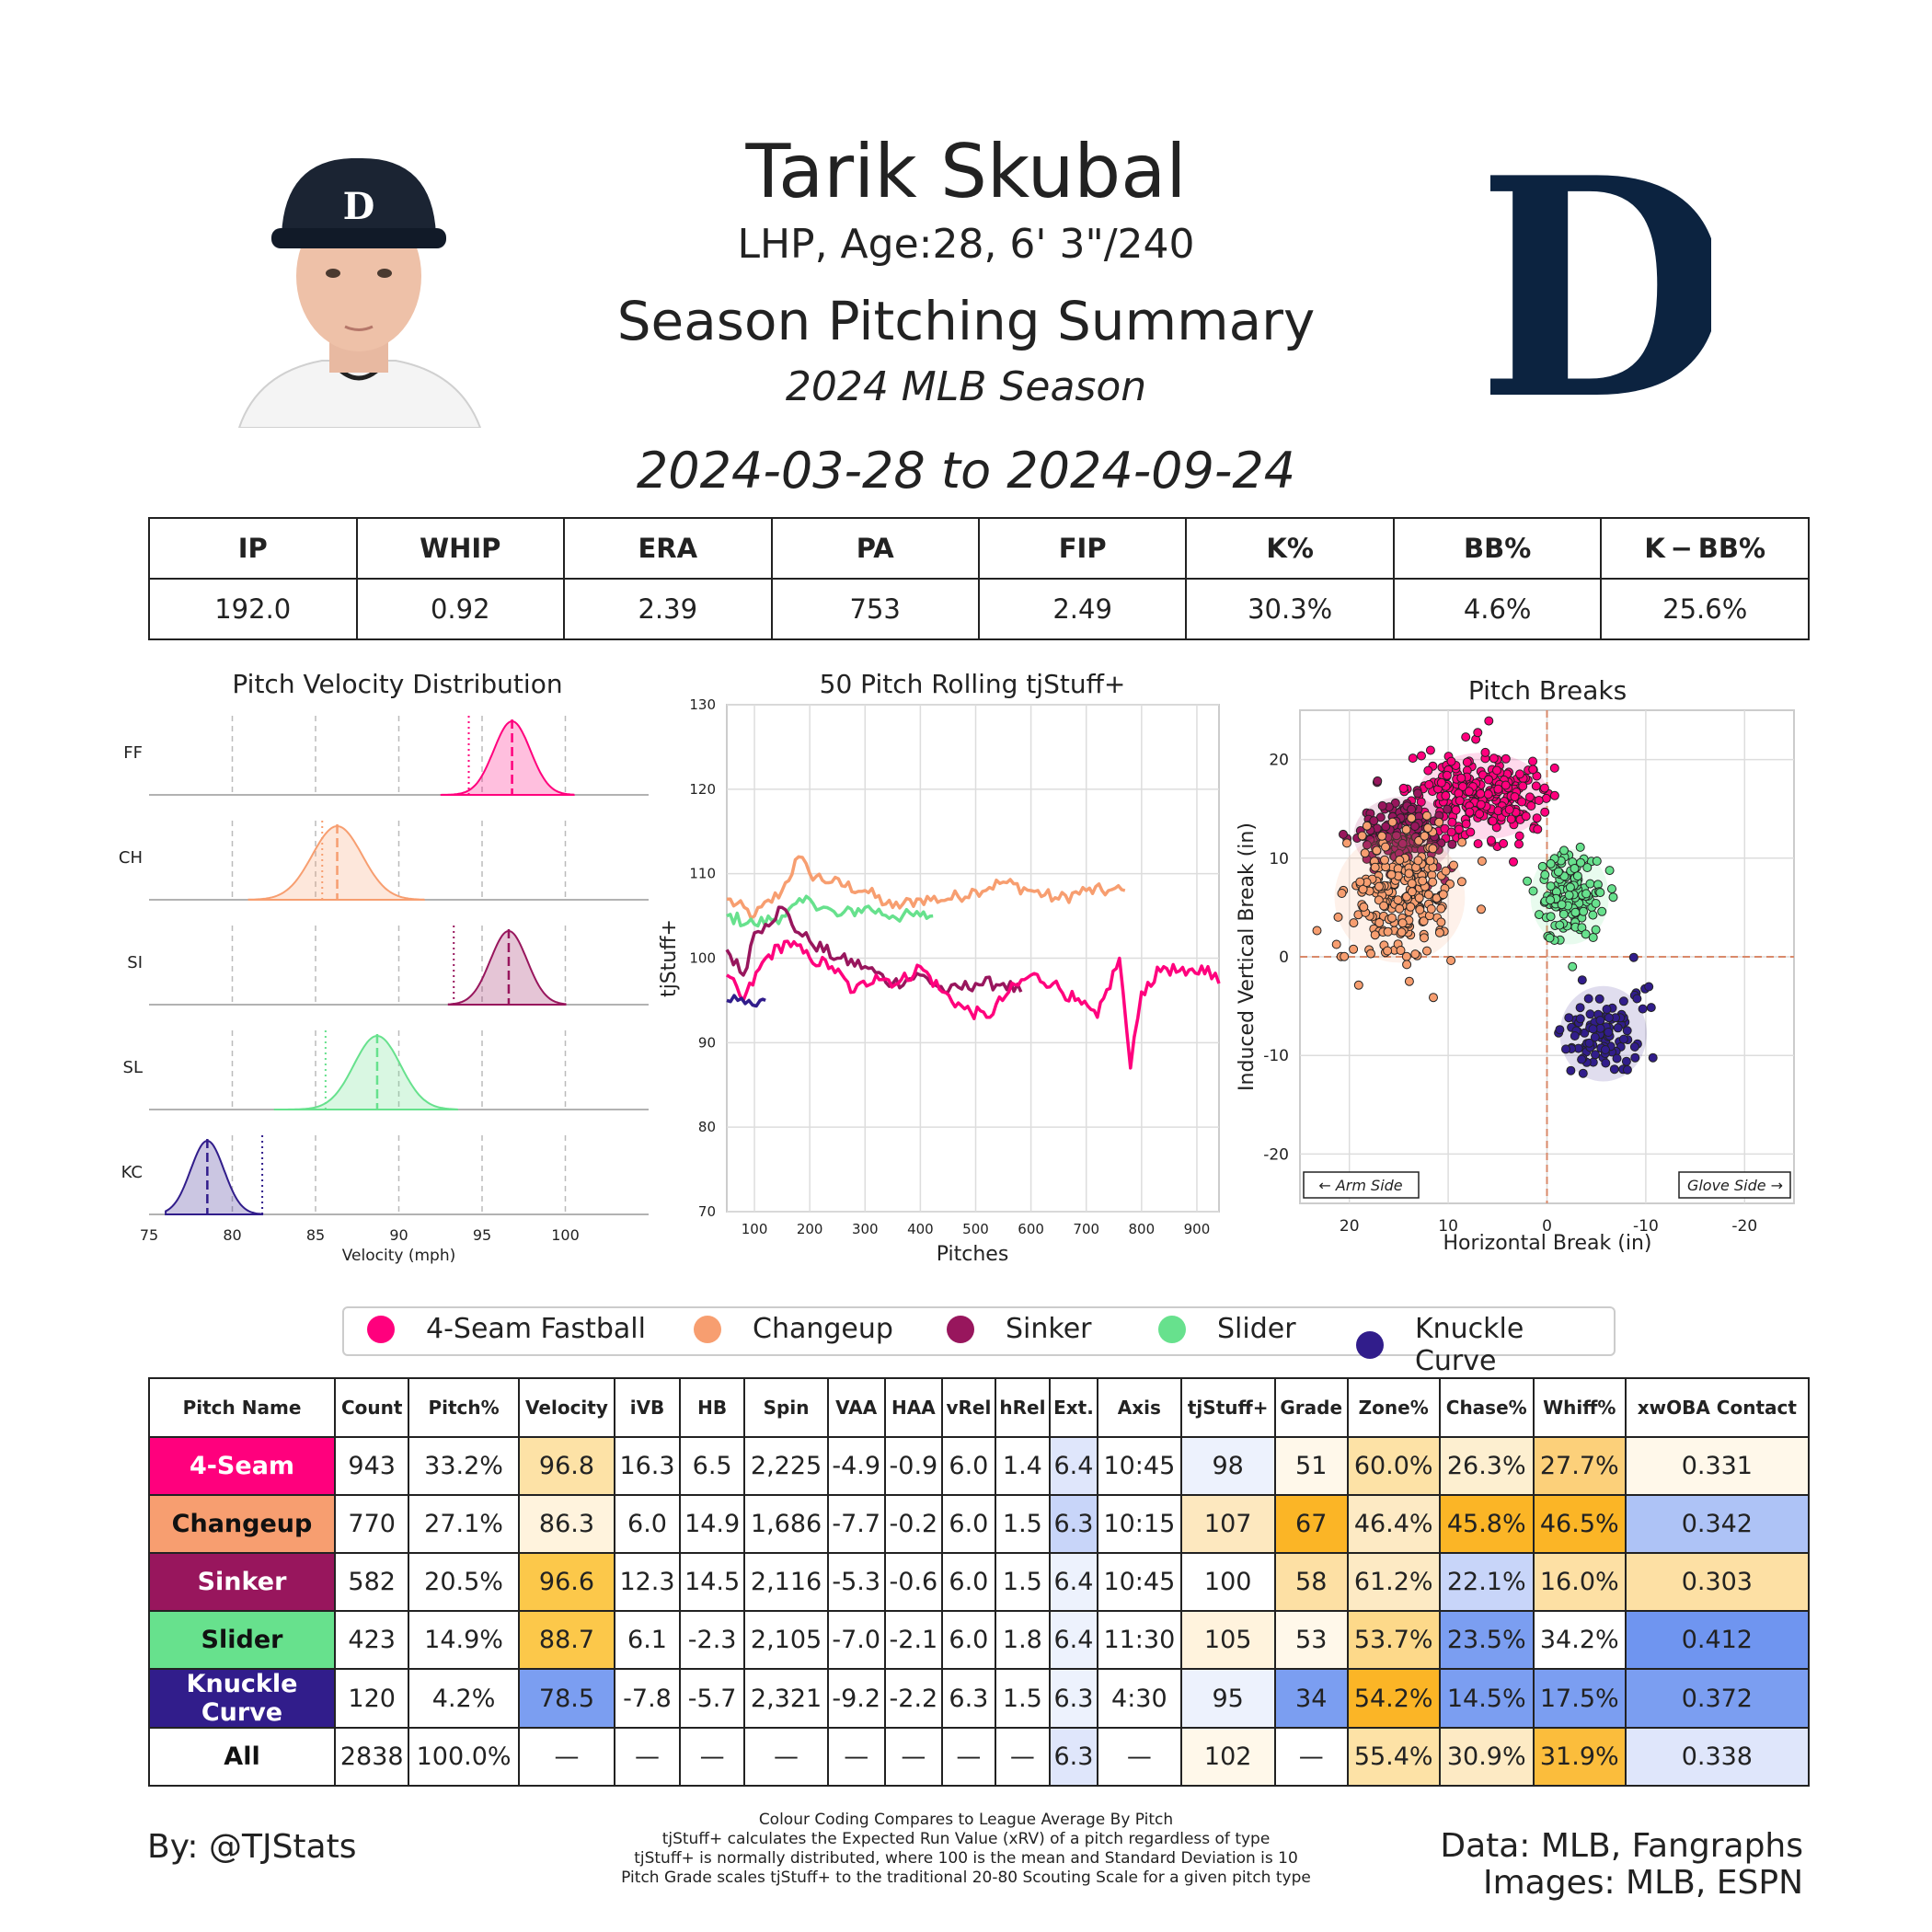 The height and width of the screenshot is (1932, 1932). Describe the element at coordinates (1734, 1185) in the screenshot. I see `glove-side-annotation: Glove Side →` at that location.